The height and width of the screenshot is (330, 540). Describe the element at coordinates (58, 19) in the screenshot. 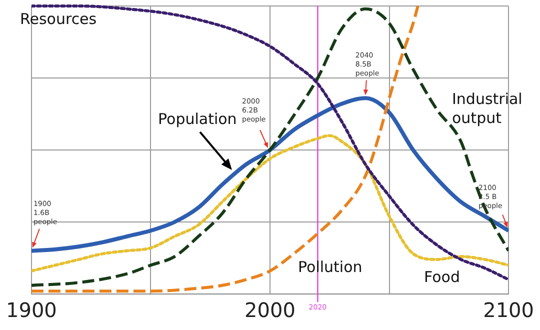

I see `series-label: Resources` at that location.